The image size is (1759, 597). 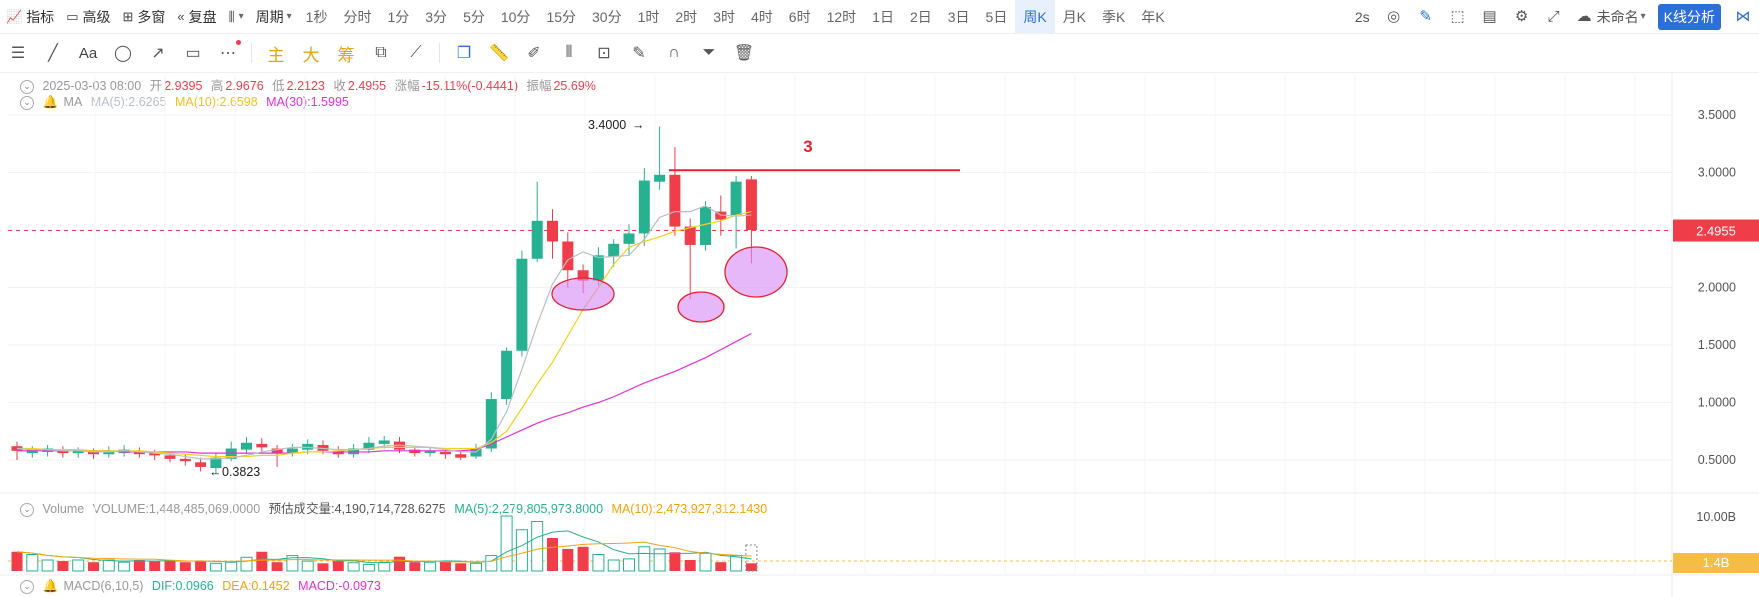 I want to click on chips-button: 筹, so click(x=346, y=55).